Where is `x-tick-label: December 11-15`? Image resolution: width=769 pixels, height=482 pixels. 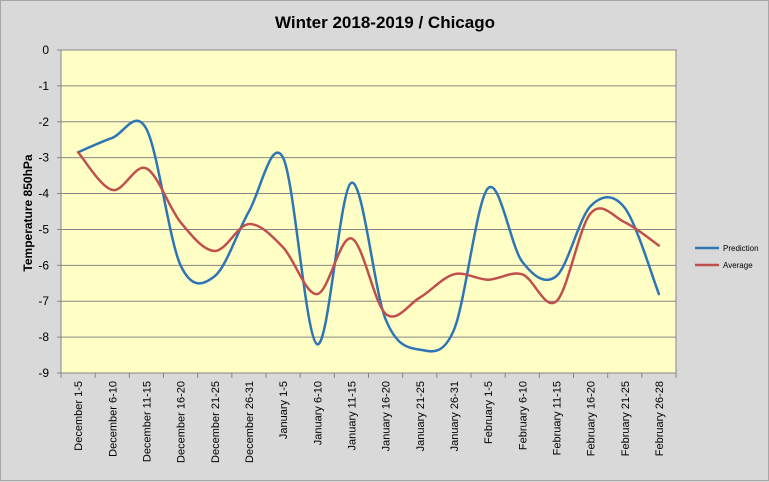 x-tick-label: December 11-15 is located at coordinates (147, 421).